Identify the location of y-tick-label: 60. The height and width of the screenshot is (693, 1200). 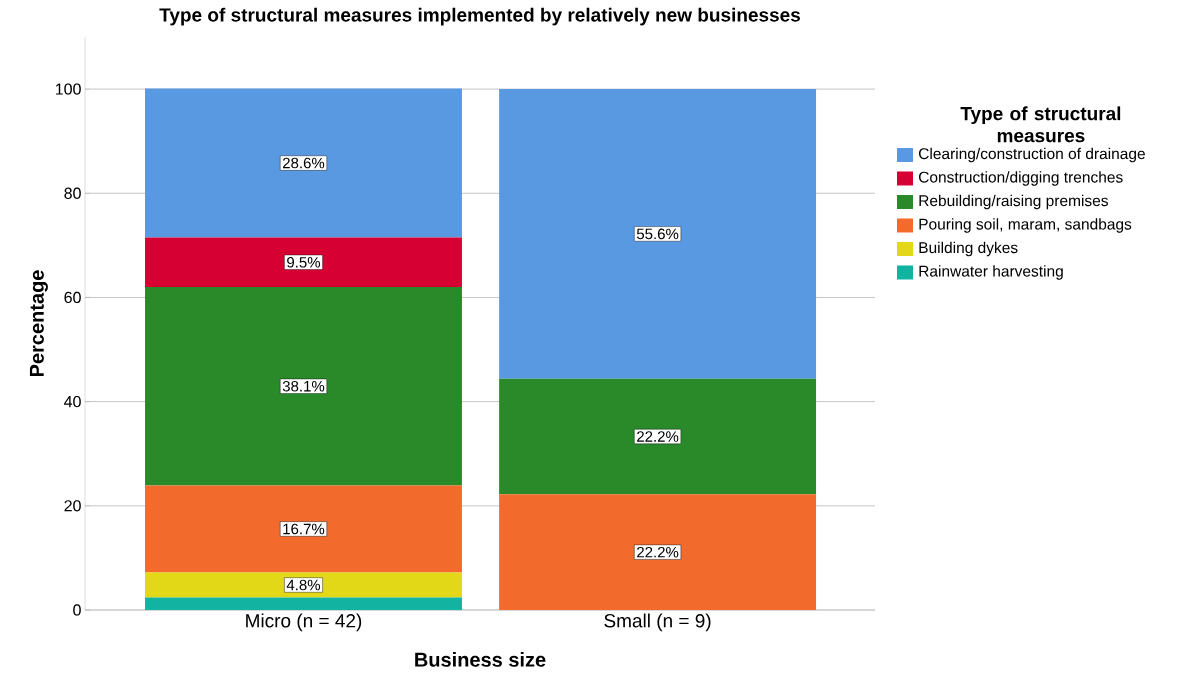
(72, 297).